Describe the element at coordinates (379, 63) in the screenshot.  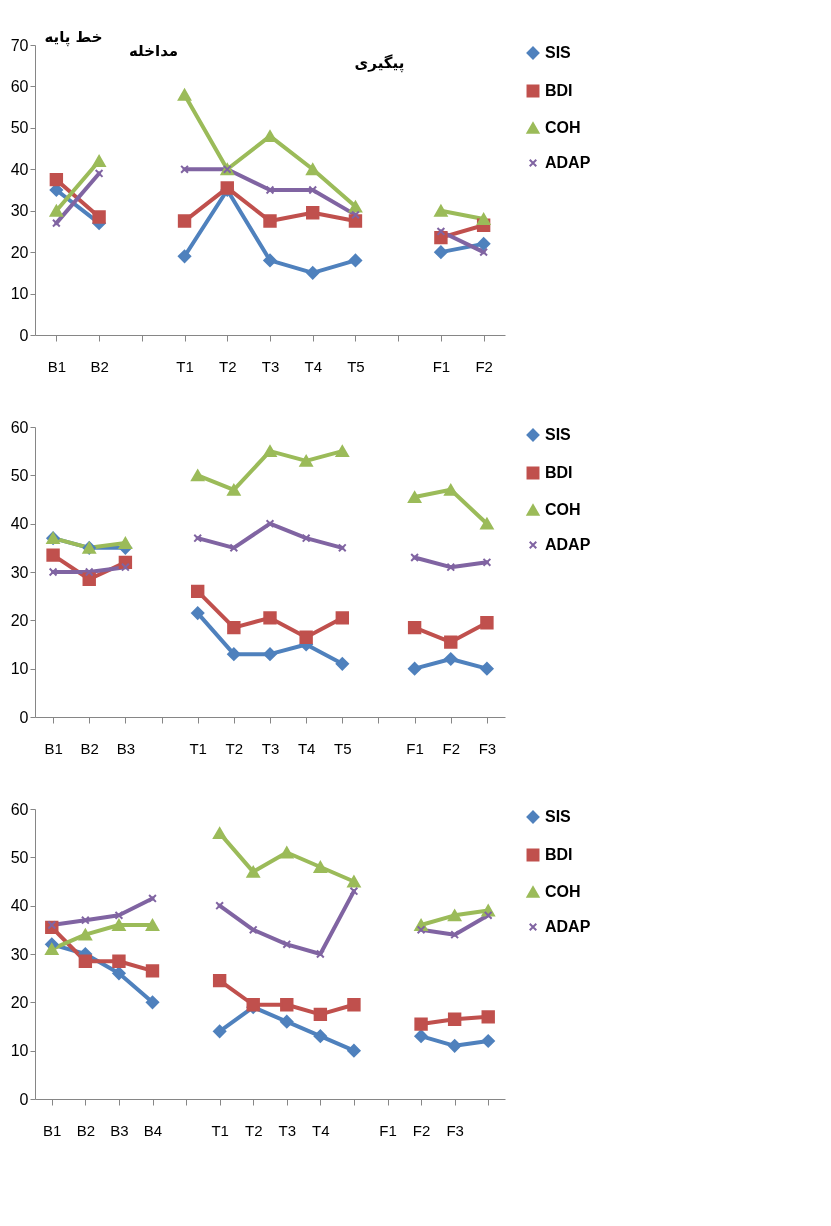
I see `annotation: پیگیری` at that location.